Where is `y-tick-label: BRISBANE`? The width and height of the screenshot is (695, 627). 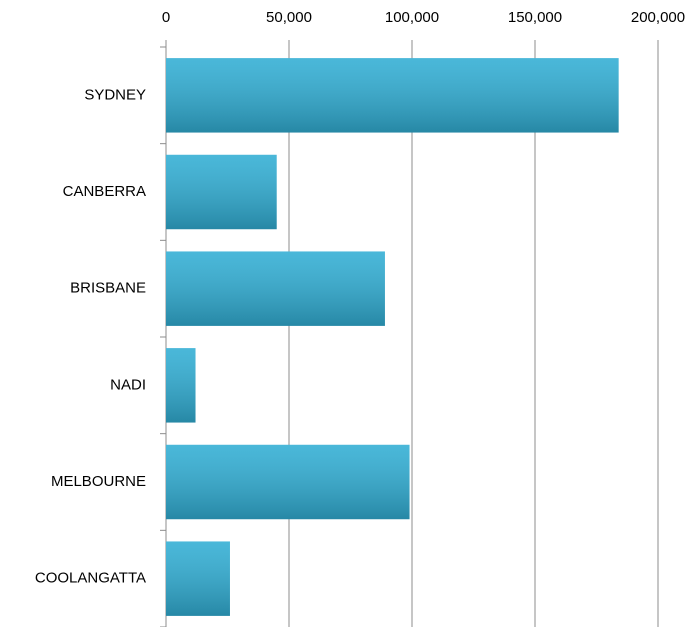 y-tick-label: BRISBANE is located at coordinates (108, 288).